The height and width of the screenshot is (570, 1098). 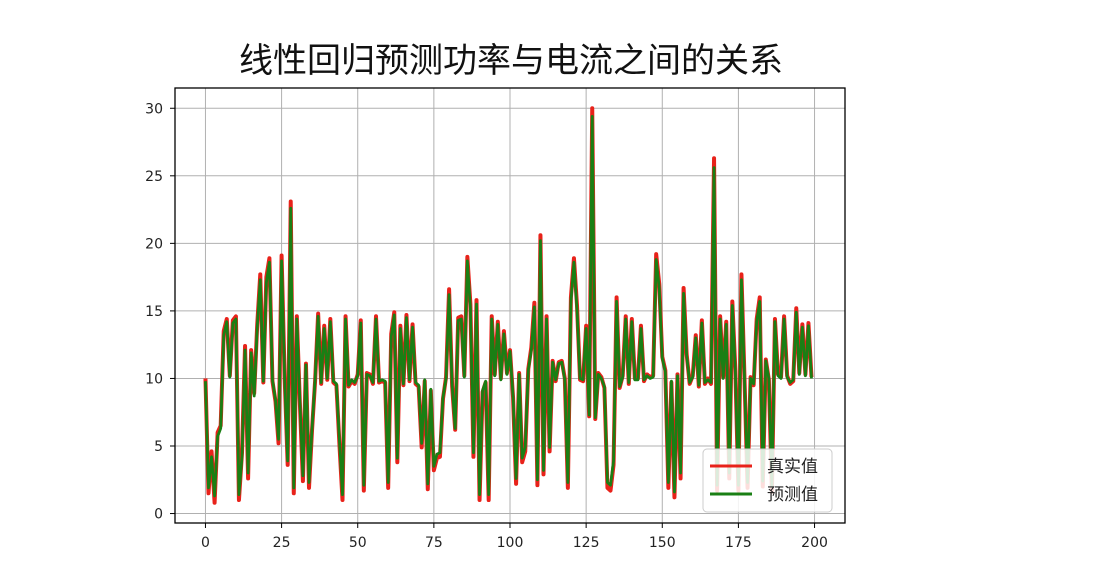 What do you see at coordinates (154, 177) in the screenshot?
I see `y-tick-label: 25` at bounding box center [154, 177].